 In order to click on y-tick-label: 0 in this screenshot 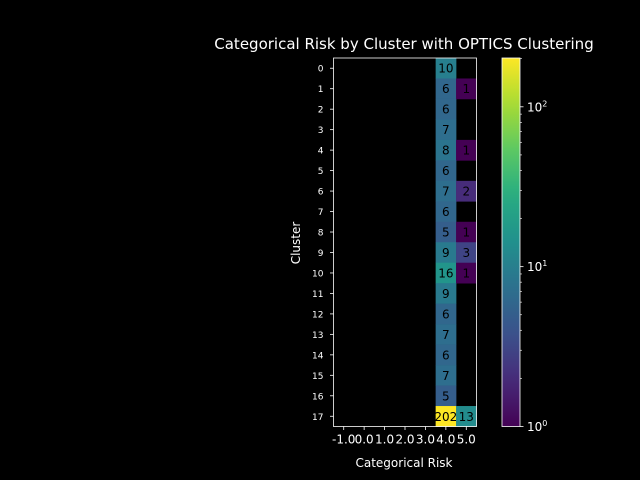, I will do `click(321, 70)`.